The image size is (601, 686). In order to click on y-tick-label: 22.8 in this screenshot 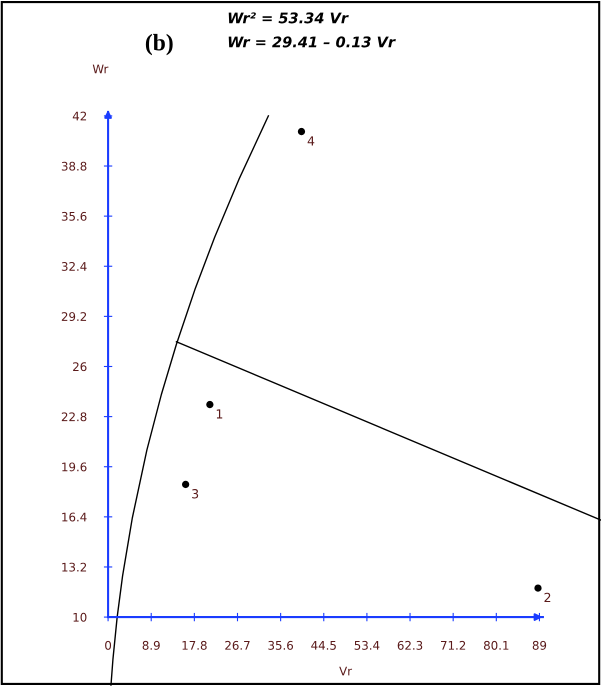, I will do `click(74, 417)`.